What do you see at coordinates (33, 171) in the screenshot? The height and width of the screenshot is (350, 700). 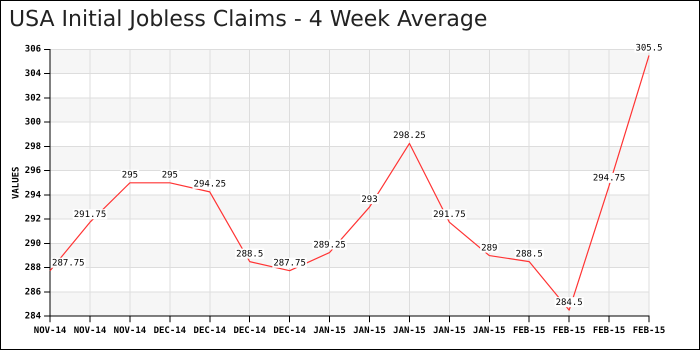 I see `y-tick-label: 296` at bounding box center [33, 171].